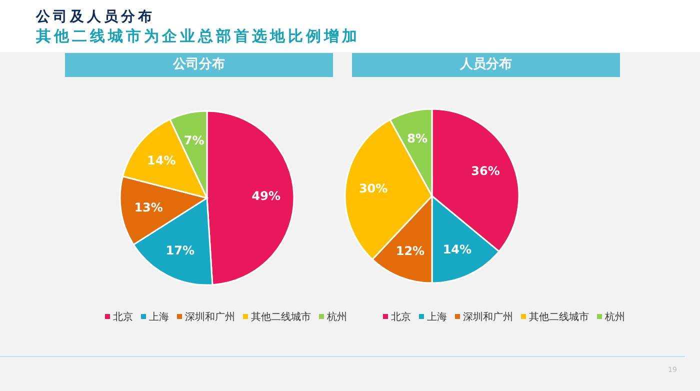  What do you see at coordinates (417, 139) in the screenshot?
I see `data-label: 8%` at bounding box center [417, 139].